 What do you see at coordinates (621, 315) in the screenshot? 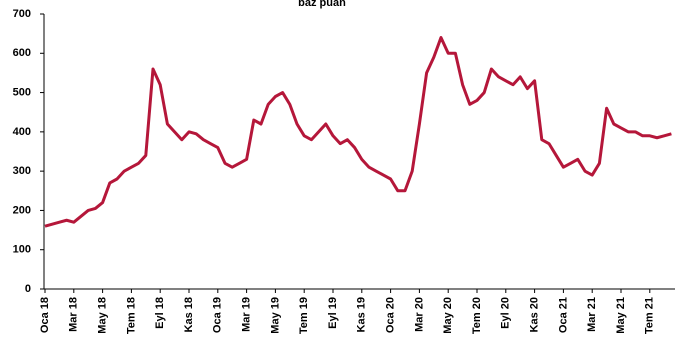
I see `x-tick-label: May 21` at bounding box center [621, 315].